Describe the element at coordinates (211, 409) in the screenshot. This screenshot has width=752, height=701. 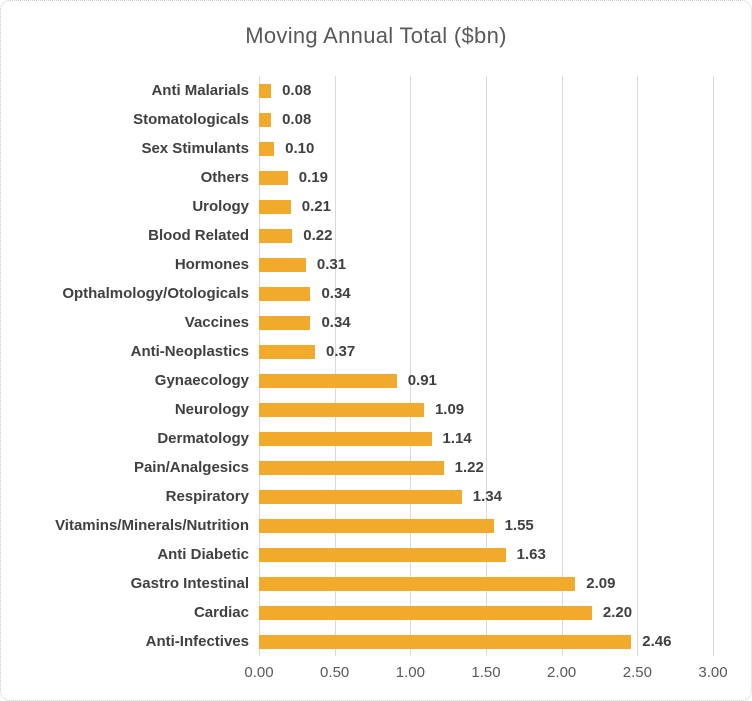
I see `category-label: Neurology` at that location.